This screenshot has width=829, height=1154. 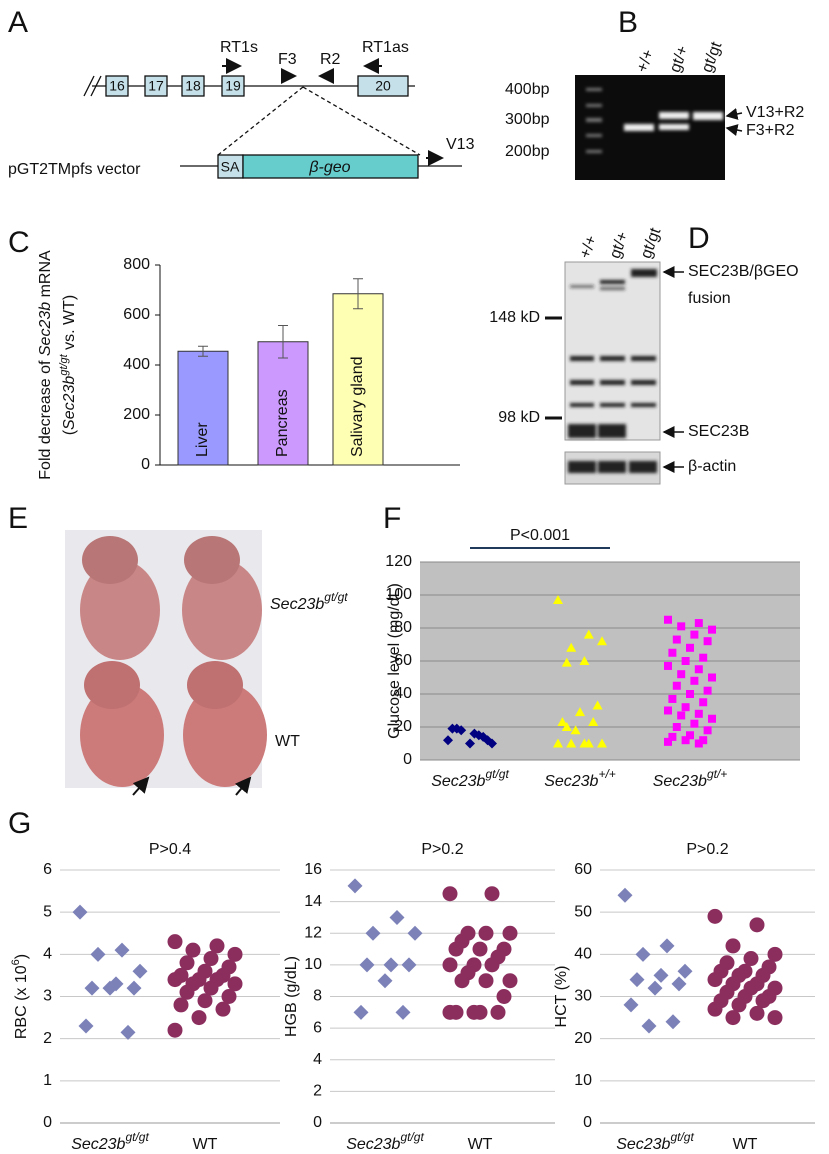 What do you see at coordinates (583, 954) in the screenshot?
I see `y-tick-label: 40` at bounding box center [583, 954].